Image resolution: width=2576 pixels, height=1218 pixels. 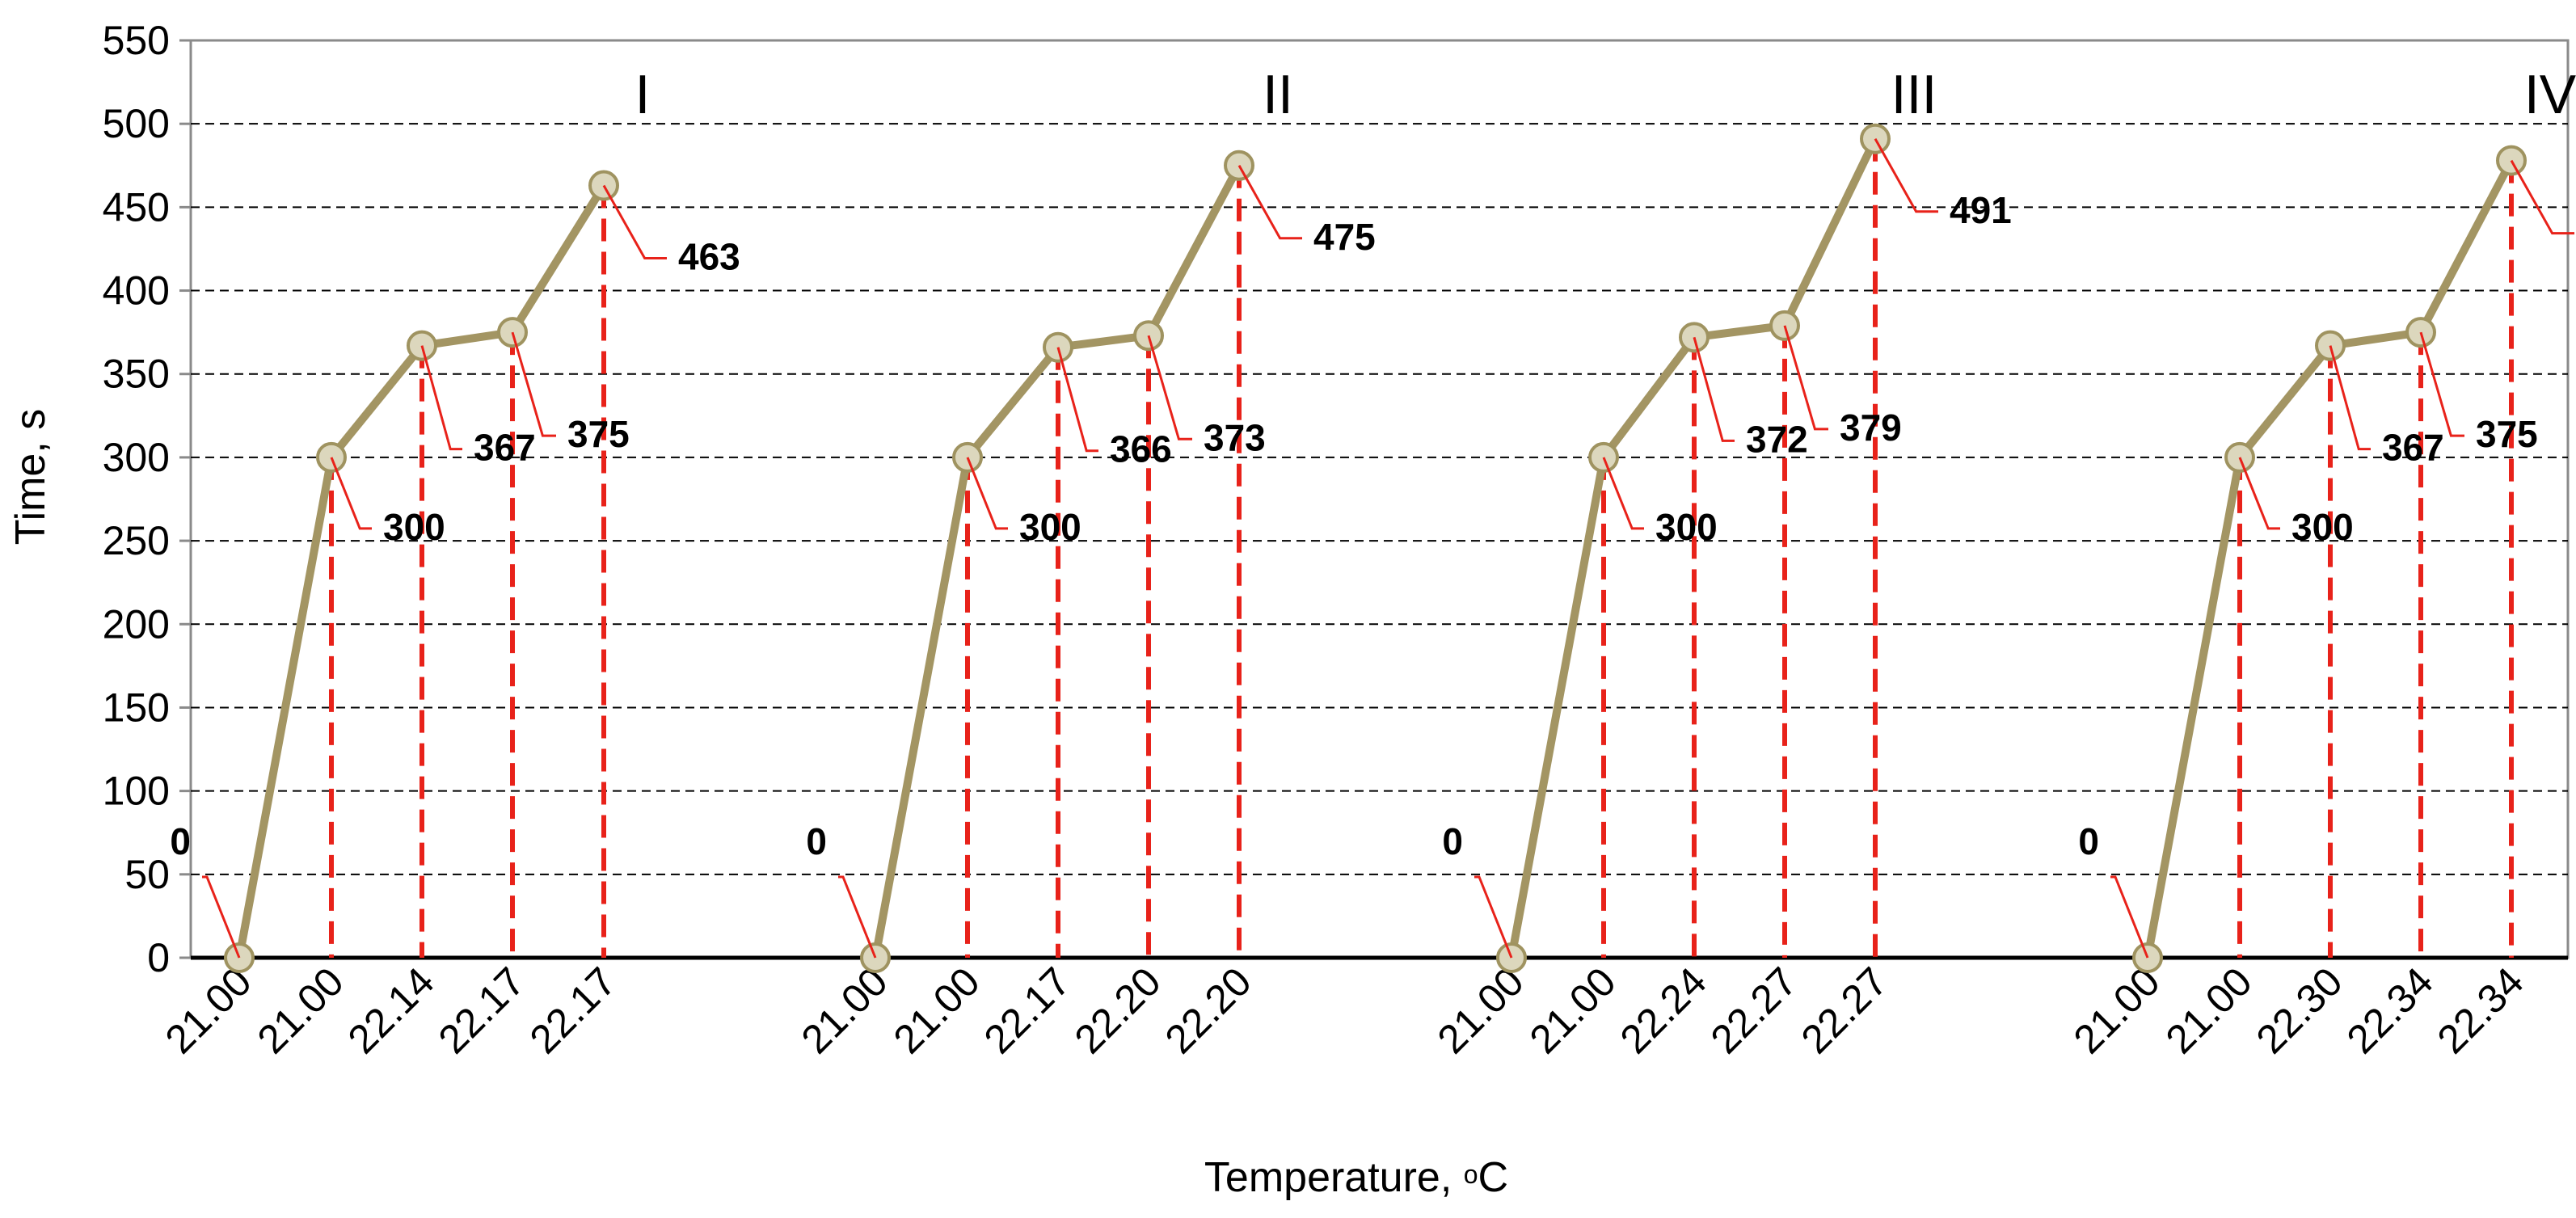 I want to click on y-tick-label: 50, so click(x=147, y=874).